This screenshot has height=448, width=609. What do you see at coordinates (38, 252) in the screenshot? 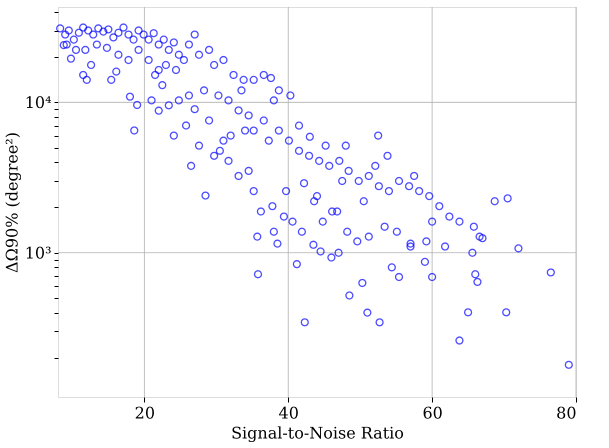
I see `y-tick-label: 10³` at bounding box center [38, 252].